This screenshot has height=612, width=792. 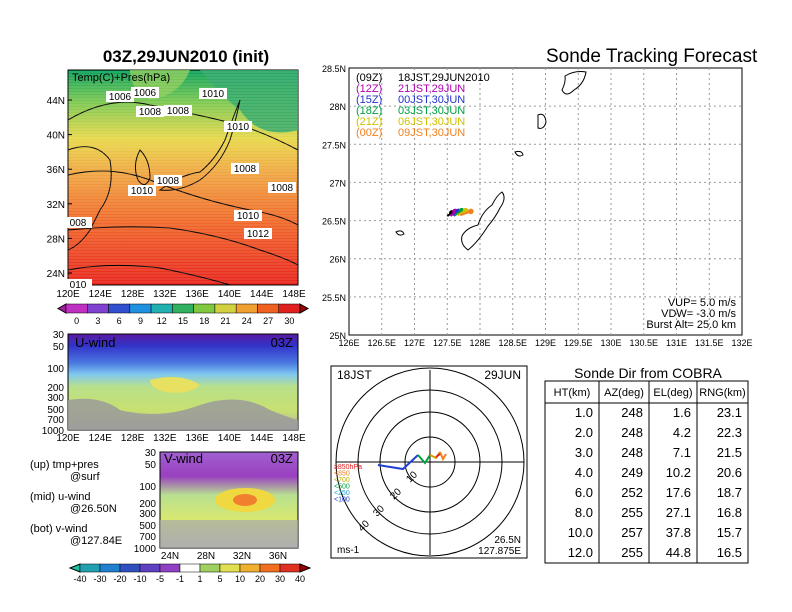 What do you see at coordinates (502, 375) in the screenshot?
I see `polar-date: 29JUN` at bounding box center [502, 375].